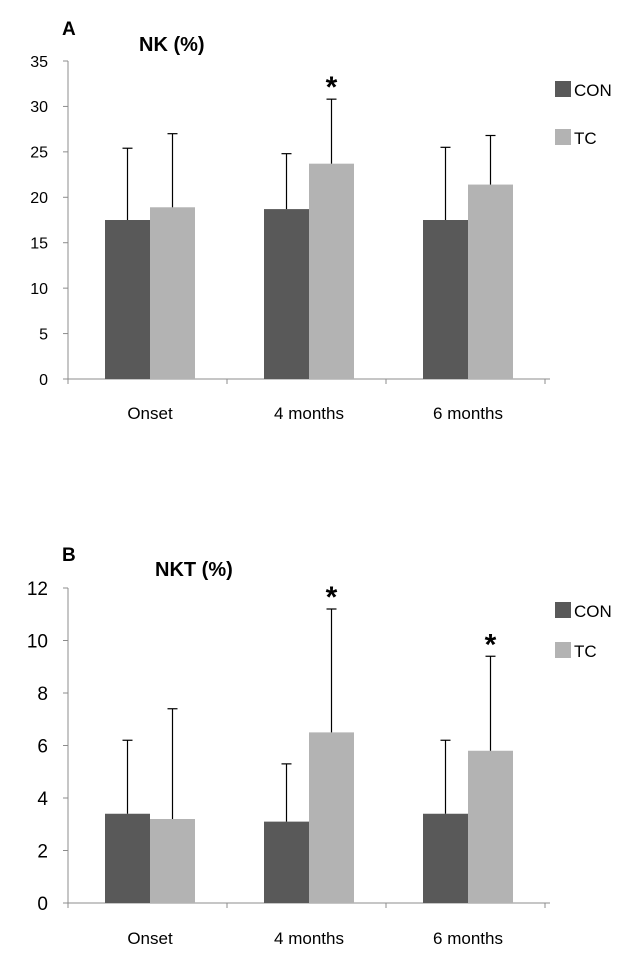 This screenshot has height=972, width=642. What do you see at coordinates (39, 107) in the screenshot?
I see `y-tick-label: 30` at bounding box center [39, 107].